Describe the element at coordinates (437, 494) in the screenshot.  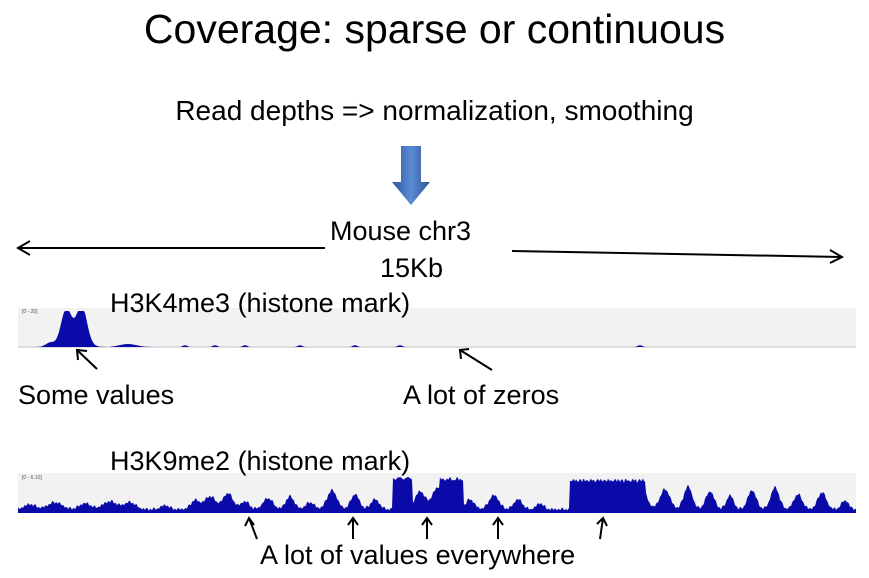
I see `track2-signal` at that location.